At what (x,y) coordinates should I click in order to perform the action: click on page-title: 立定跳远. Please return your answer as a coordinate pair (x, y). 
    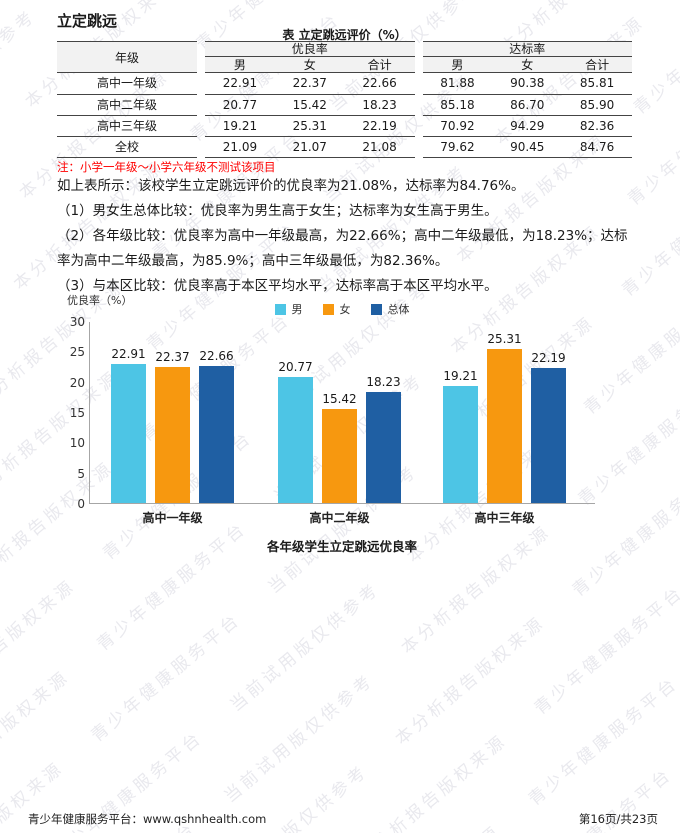
    Looking at the image, I should click on (87, 21).